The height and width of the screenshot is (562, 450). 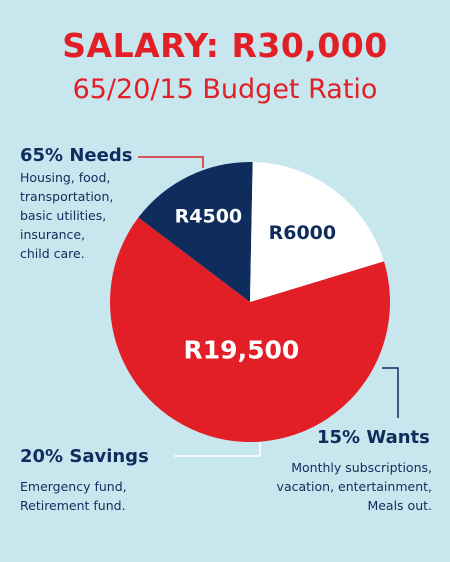 I want to click on savings-desc-line: Emergency fund,, so click(x=73, y=486).